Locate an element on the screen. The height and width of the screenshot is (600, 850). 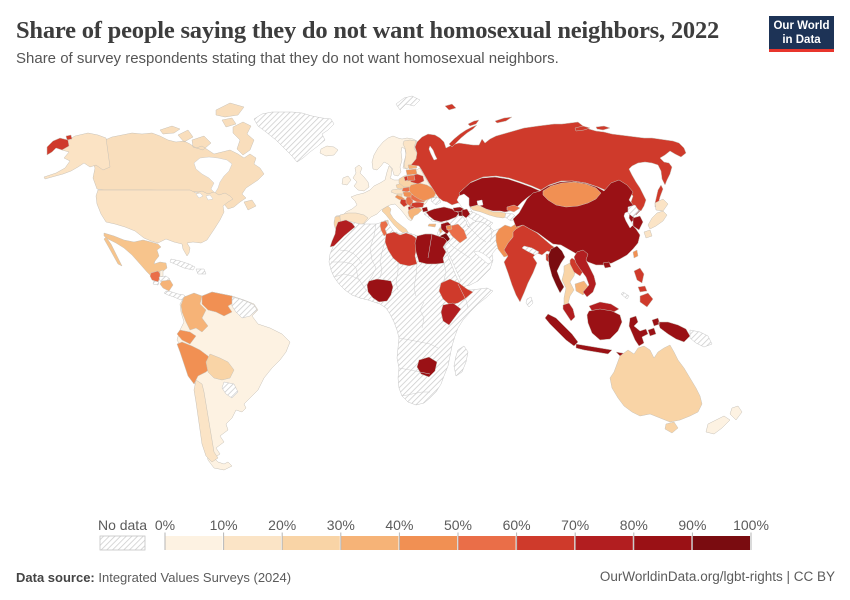
svg-text: 80% is located at coordinates (634, 525).